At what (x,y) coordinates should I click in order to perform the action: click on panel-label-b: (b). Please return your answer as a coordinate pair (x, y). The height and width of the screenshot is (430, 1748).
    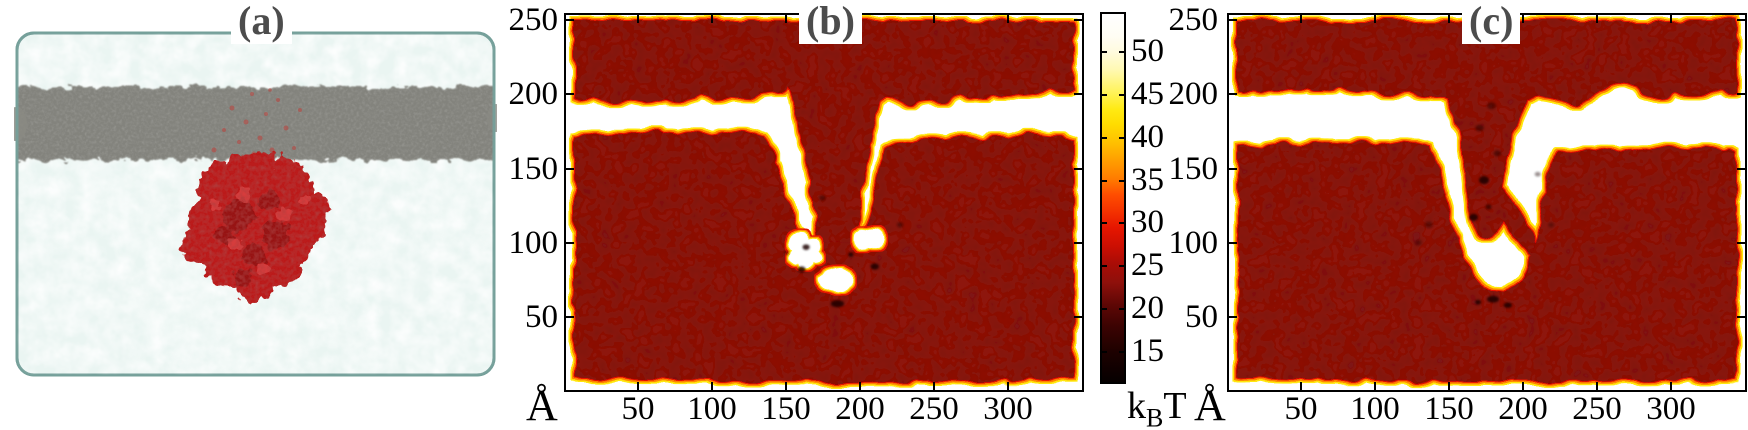
    Looking at the image, I should click on (830, 22).